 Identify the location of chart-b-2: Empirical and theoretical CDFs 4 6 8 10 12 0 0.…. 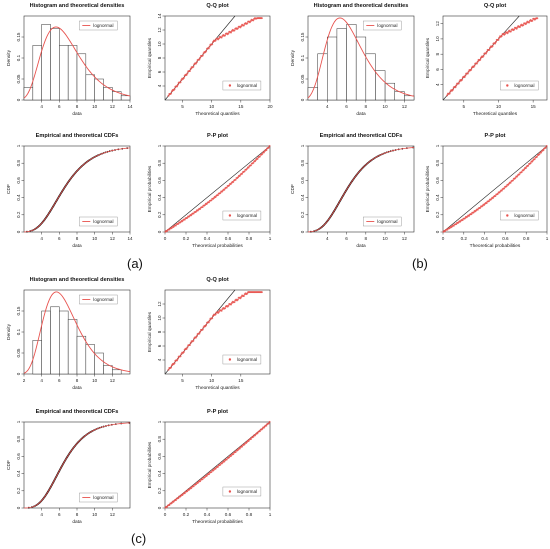
(352, 191).